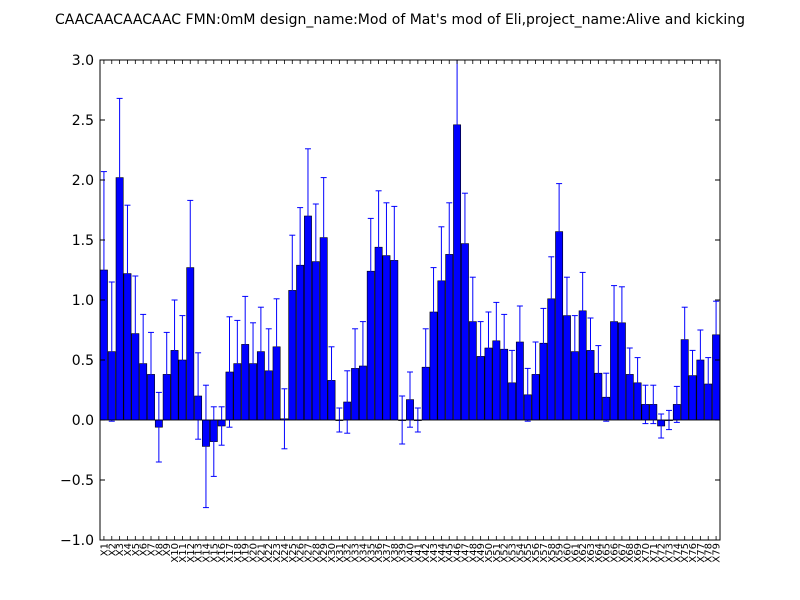  Describe the element at coordinates (403, 553) in the screenshot. I see `x-tick-label: X39` at that location.